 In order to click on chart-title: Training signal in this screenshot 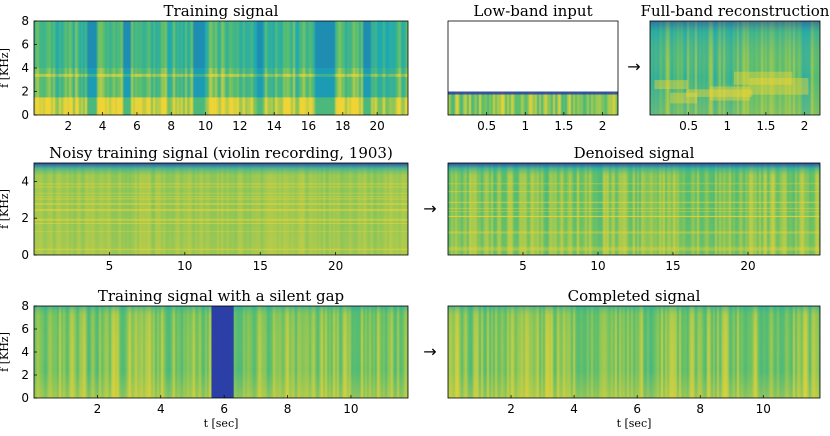, I will do `click(221, 11)`.